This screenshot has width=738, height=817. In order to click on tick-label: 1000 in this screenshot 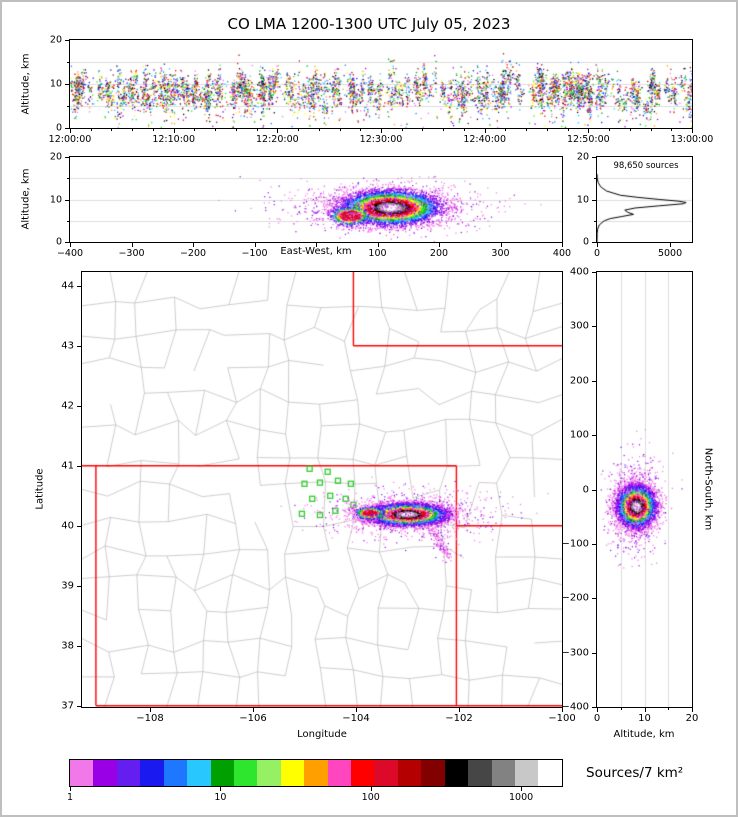, I will do `click(521, 797)`.